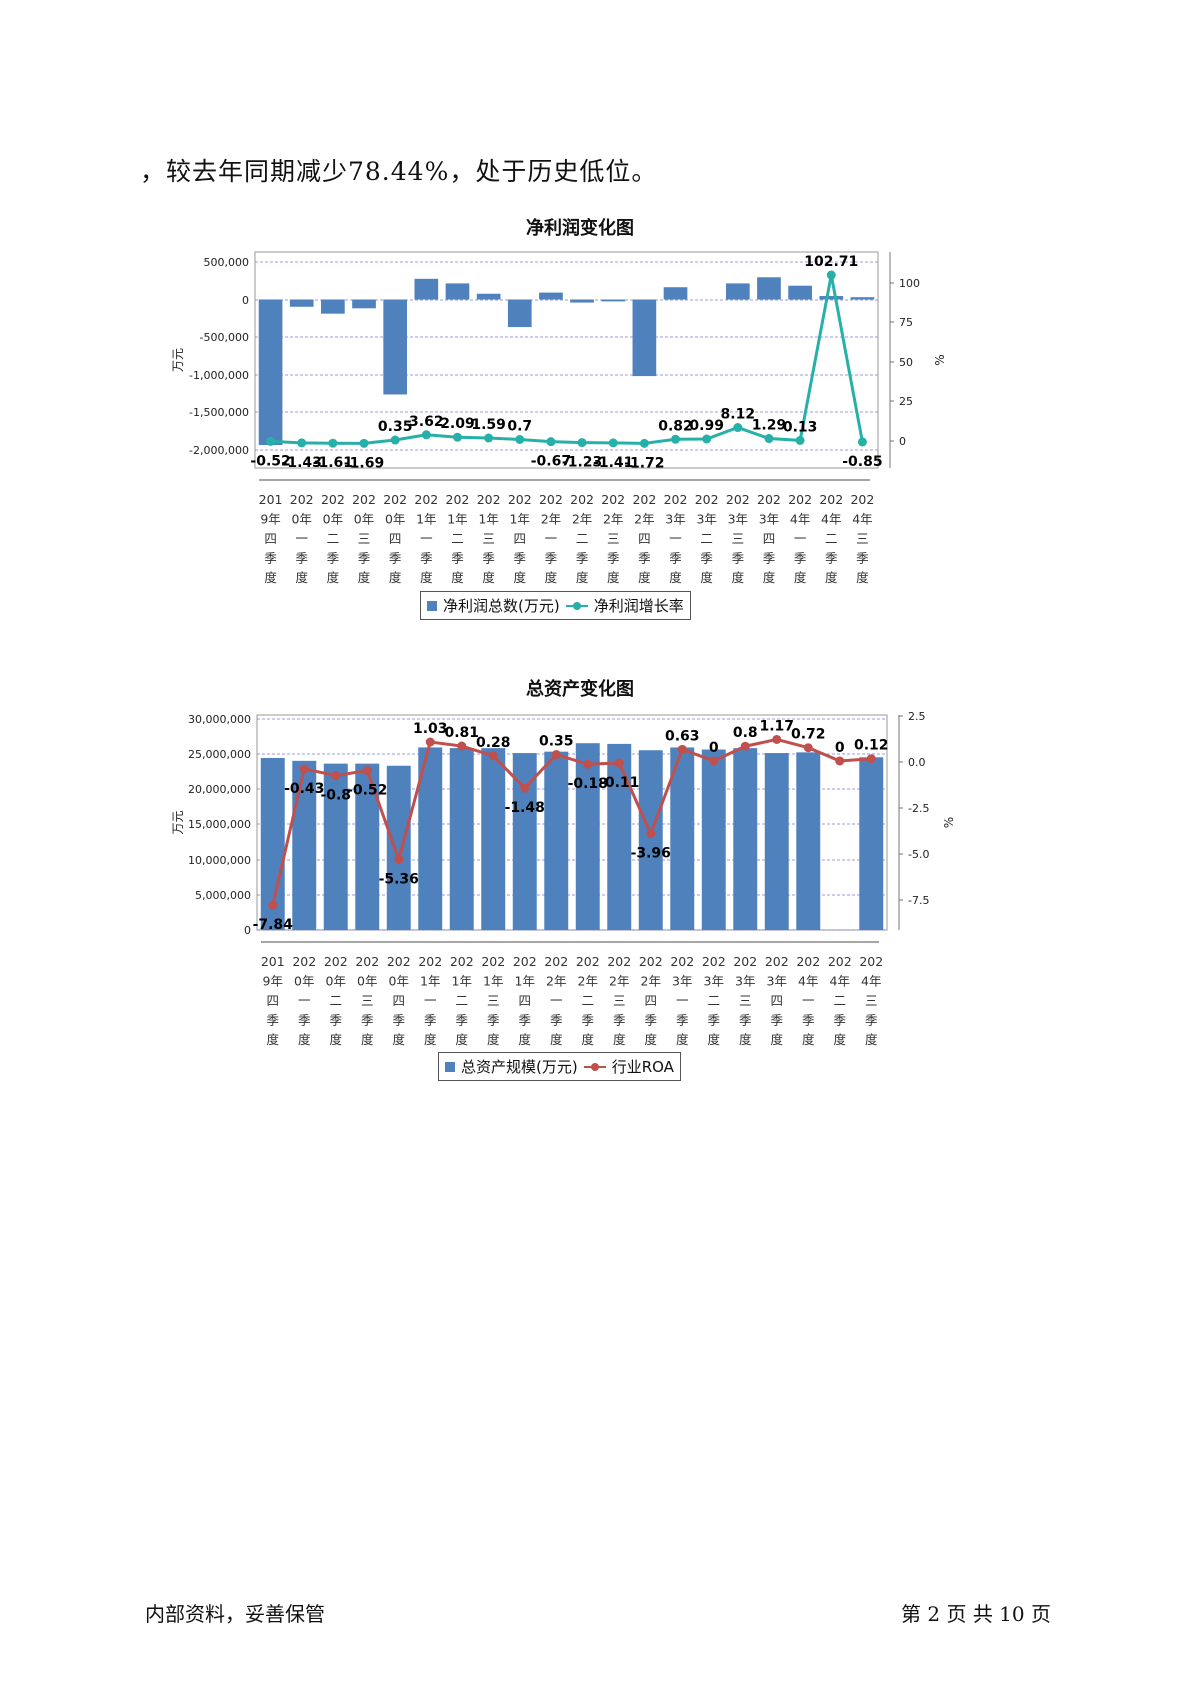 The image size is (1191, 1684). What do you see at coordinates (488, 519) in the screenshot?
I see `x-tick-label-line: 1年` at bounding box center [488, 519].